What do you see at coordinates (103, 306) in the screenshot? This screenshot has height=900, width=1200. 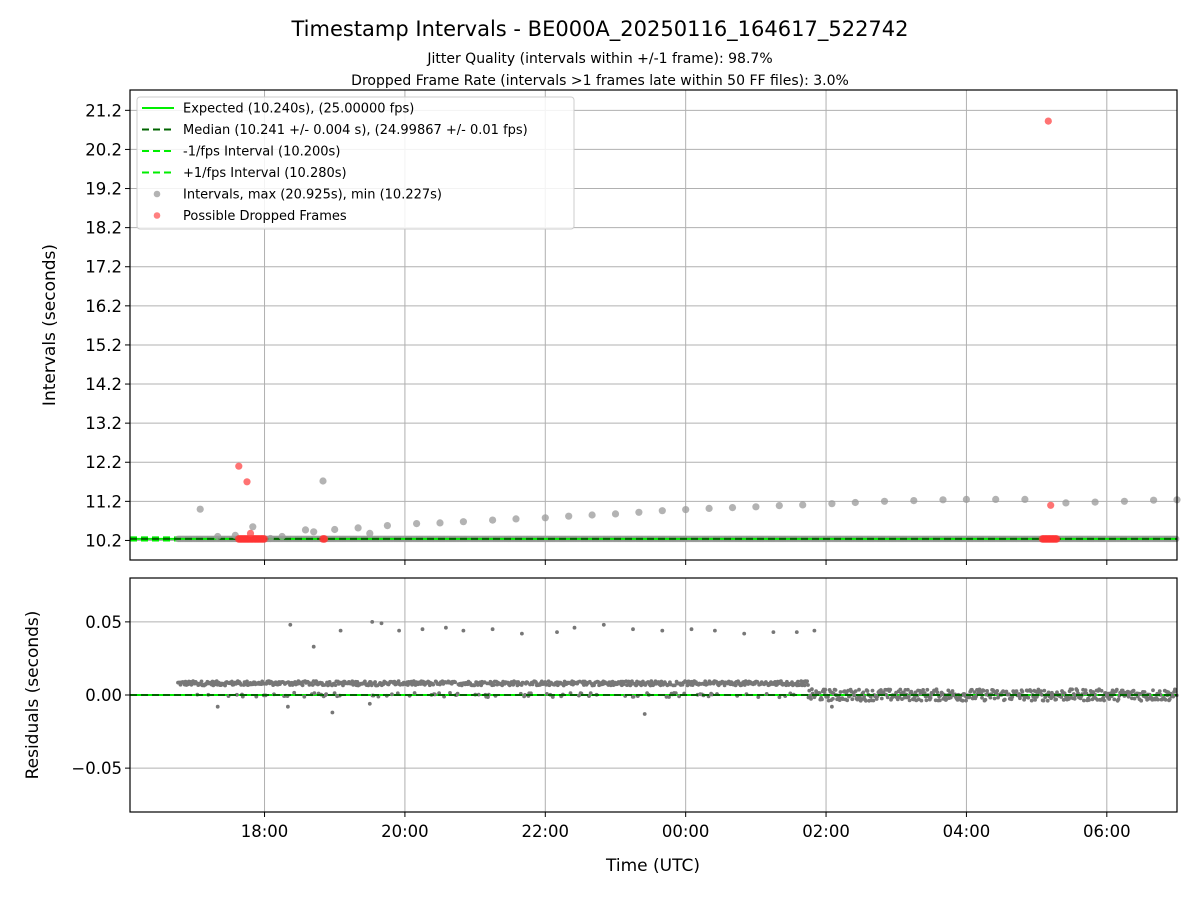 I see `intervals-y-tick-label: 16.2` at bounding box center [103, 306].